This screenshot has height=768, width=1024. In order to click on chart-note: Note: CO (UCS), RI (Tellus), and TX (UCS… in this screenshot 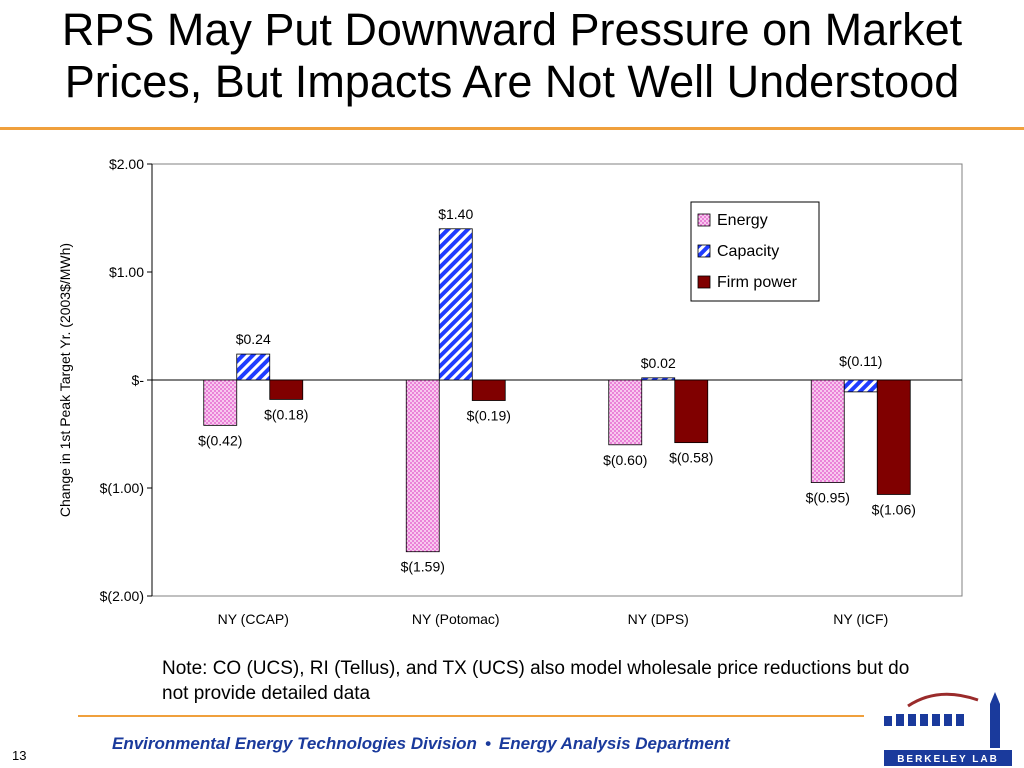, I will do `click(536, 681)`.